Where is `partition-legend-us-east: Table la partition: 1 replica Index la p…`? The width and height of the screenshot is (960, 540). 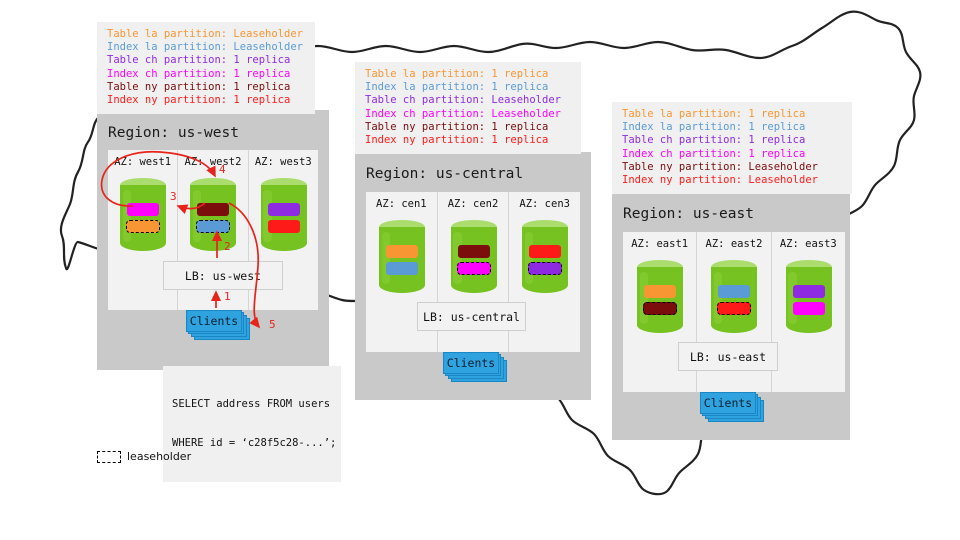 partition-legend-us-east: Table la partition: 1 replica Index la p… is located at coordinates (732, 148).